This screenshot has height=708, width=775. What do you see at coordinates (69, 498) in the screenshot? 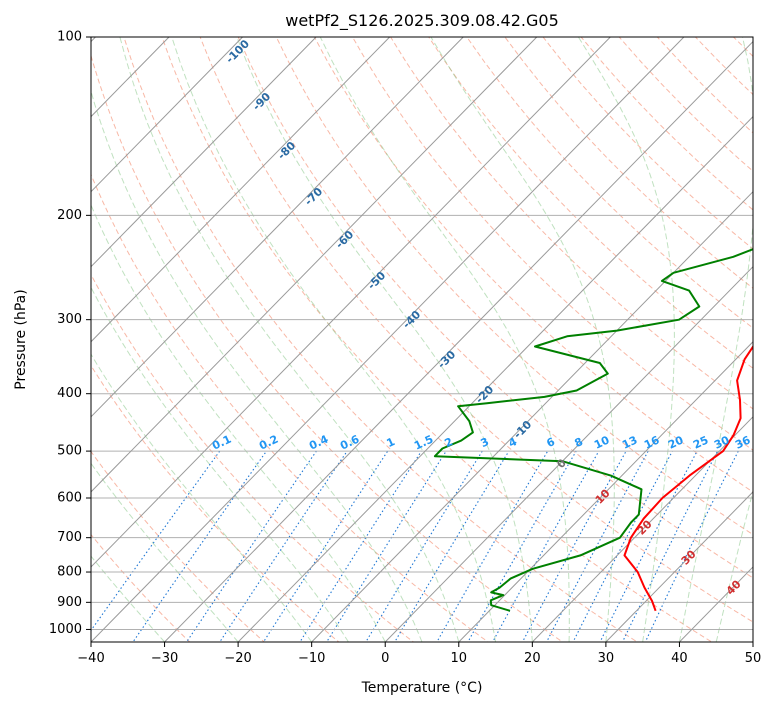
I see `y-tick-label: 600` at bounding box center [69, 498].